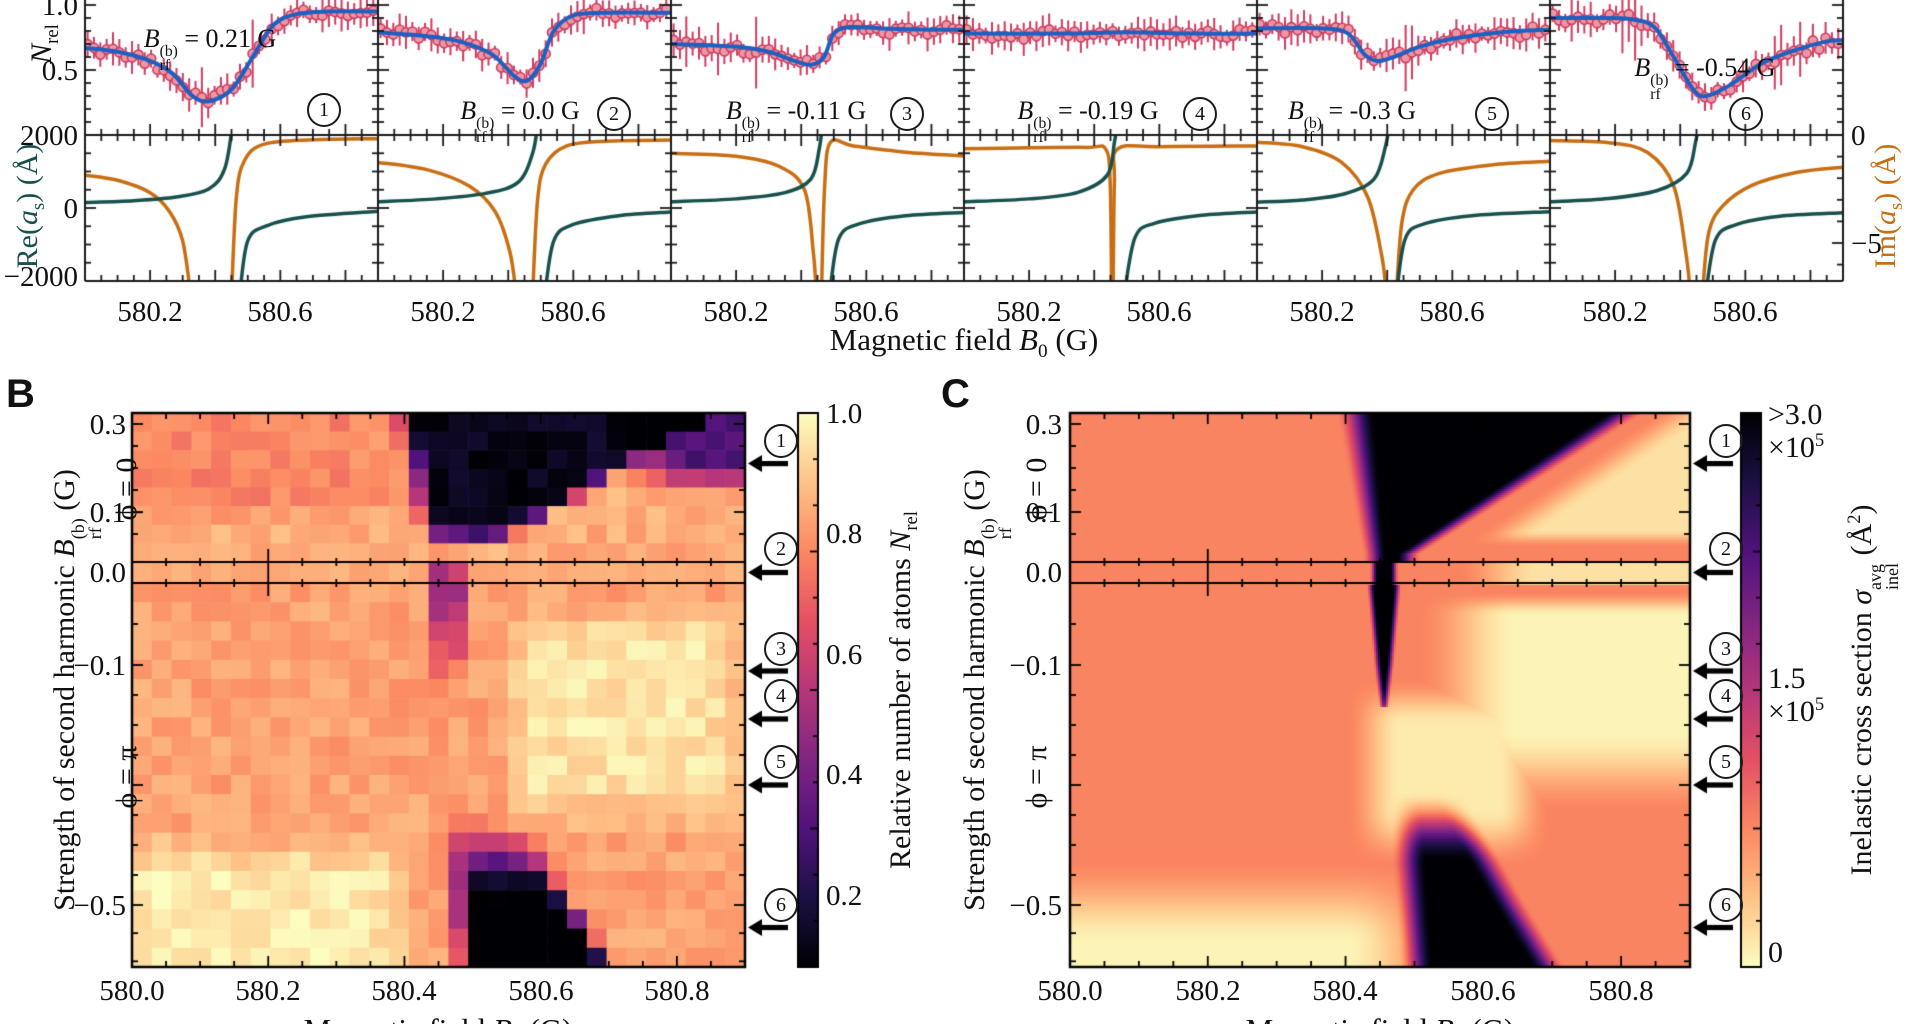 The height and width of the screenshot is (1024, 1920). What do you see at coordinates (1726, 549) in the screenshot?
I see `c-arrow-marker-2: 2` at bounding box center [1726, 549].